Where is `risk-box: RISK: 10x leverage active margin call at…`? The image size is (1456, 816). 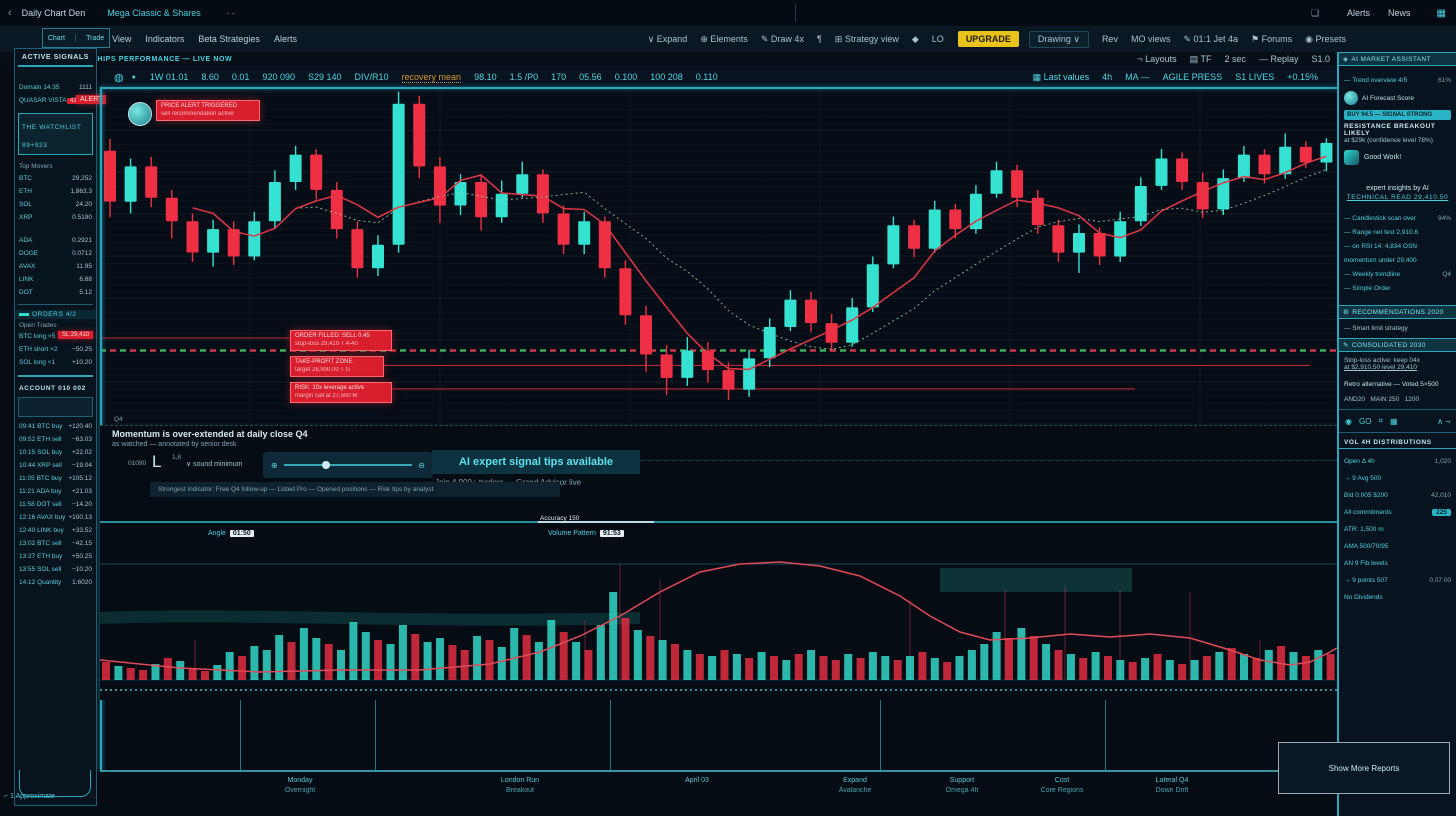
risk-box: RISK: 10x leverage active margin call at… is located at coordinates (341, 392).